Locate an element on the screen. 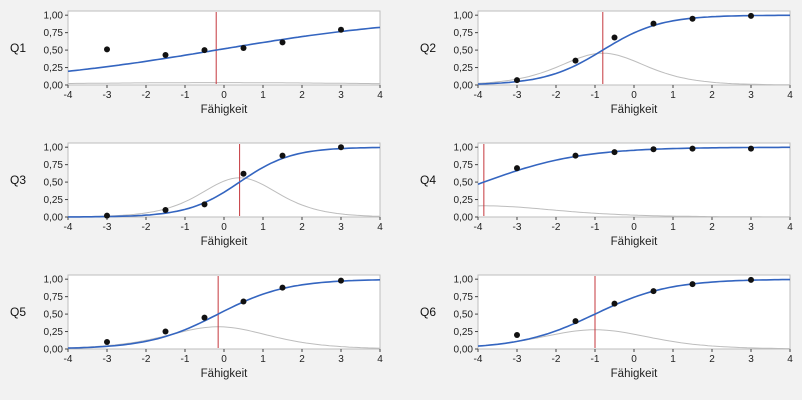  panel-label-q5: Q5 is located at coordinates (18, 312).